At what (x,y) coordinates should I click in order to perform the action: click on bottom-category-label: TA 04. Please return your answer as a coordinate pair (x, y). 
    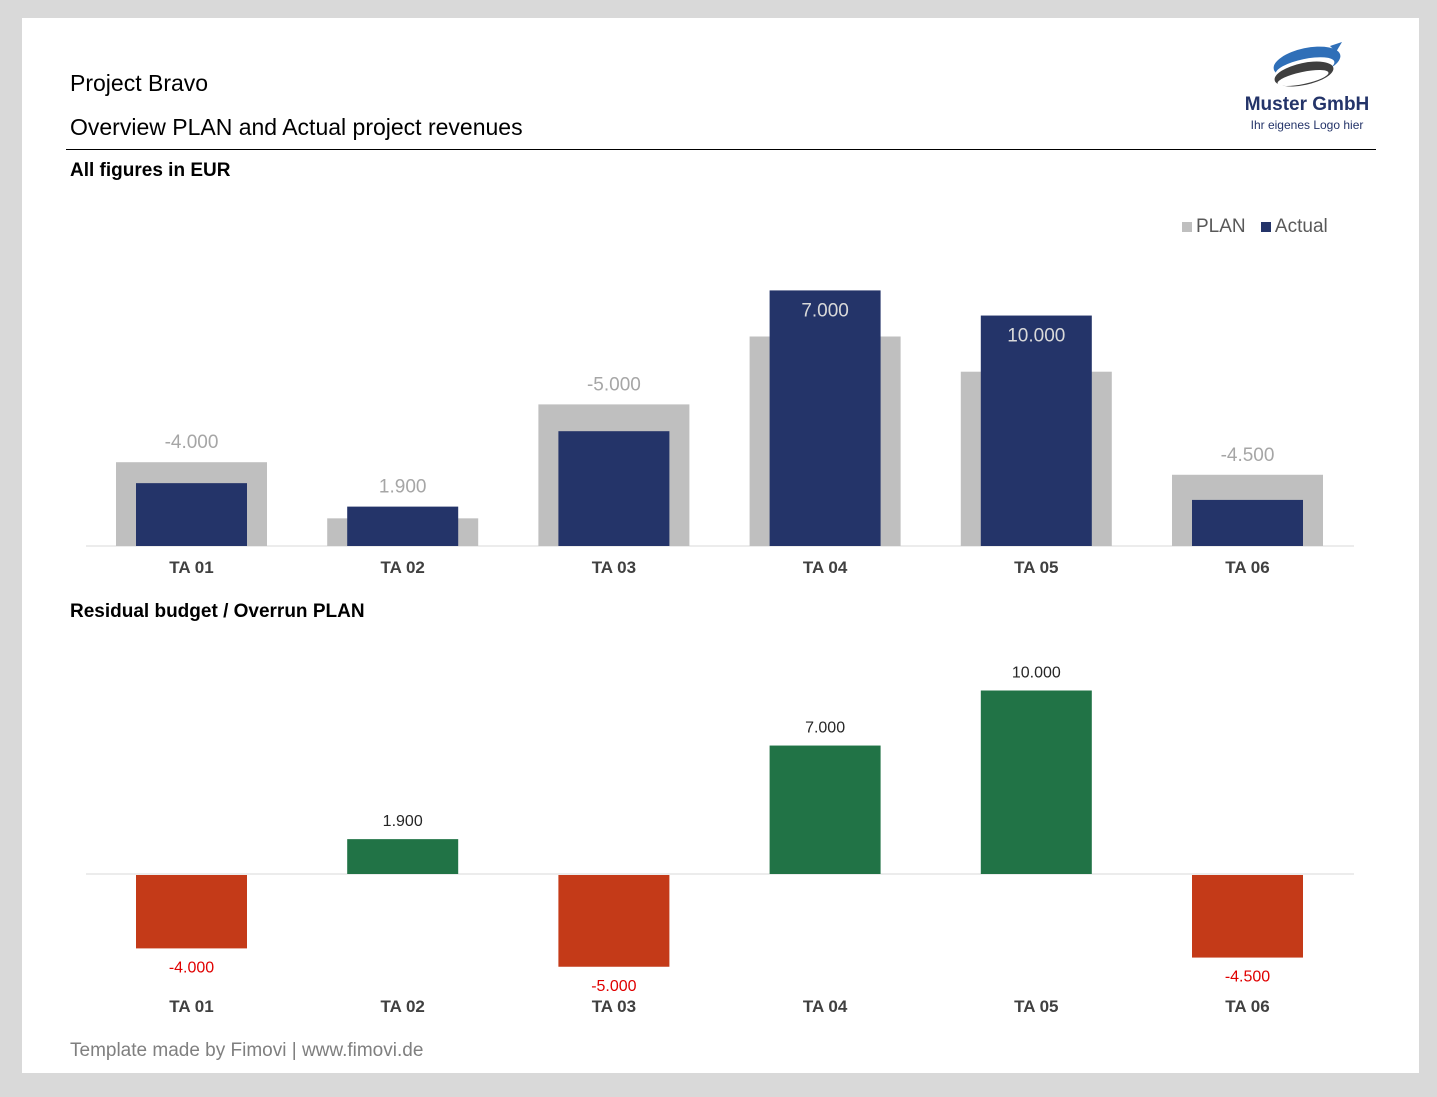
    Looking at the image, I should click on (825, 1006).